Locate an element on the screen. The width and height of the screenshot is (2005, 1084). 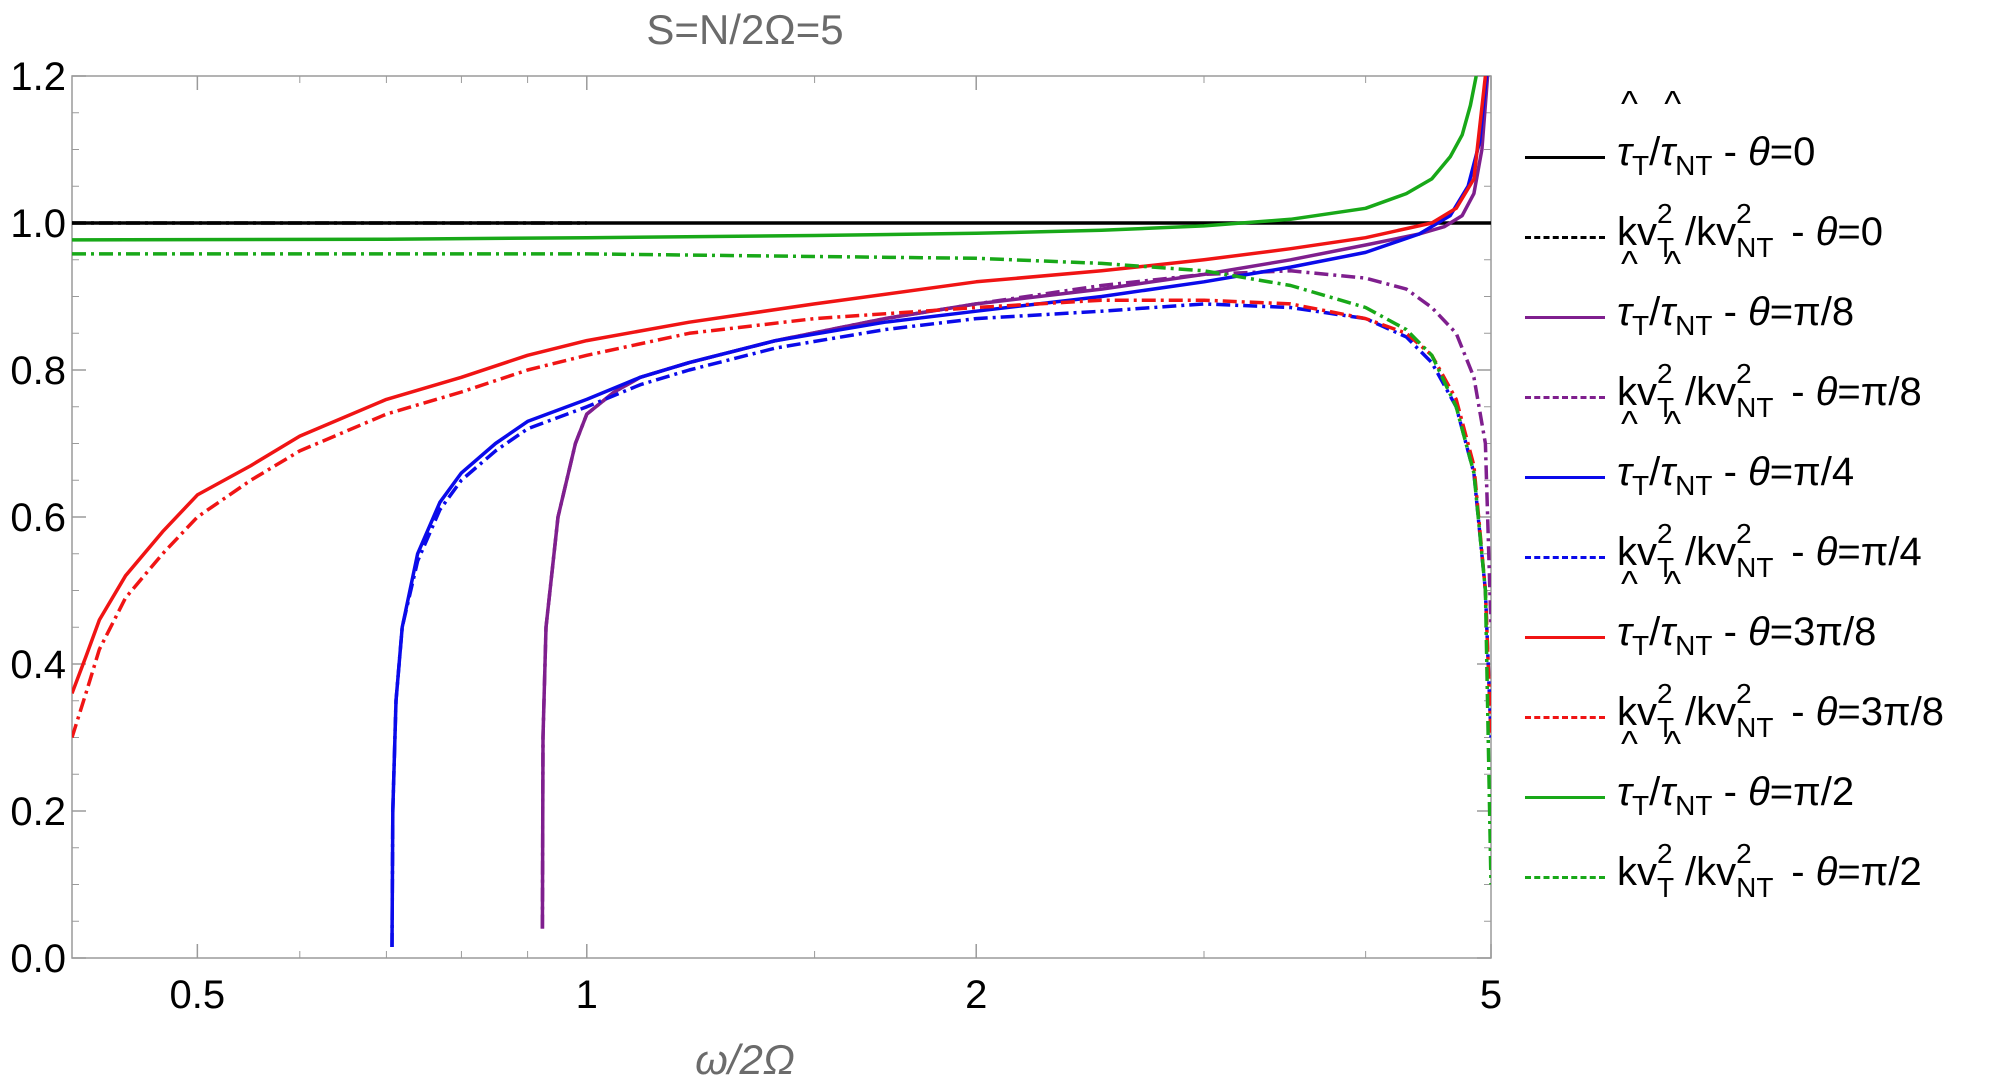
x-tick-label: 5 is located at coordinates (1491, 995).